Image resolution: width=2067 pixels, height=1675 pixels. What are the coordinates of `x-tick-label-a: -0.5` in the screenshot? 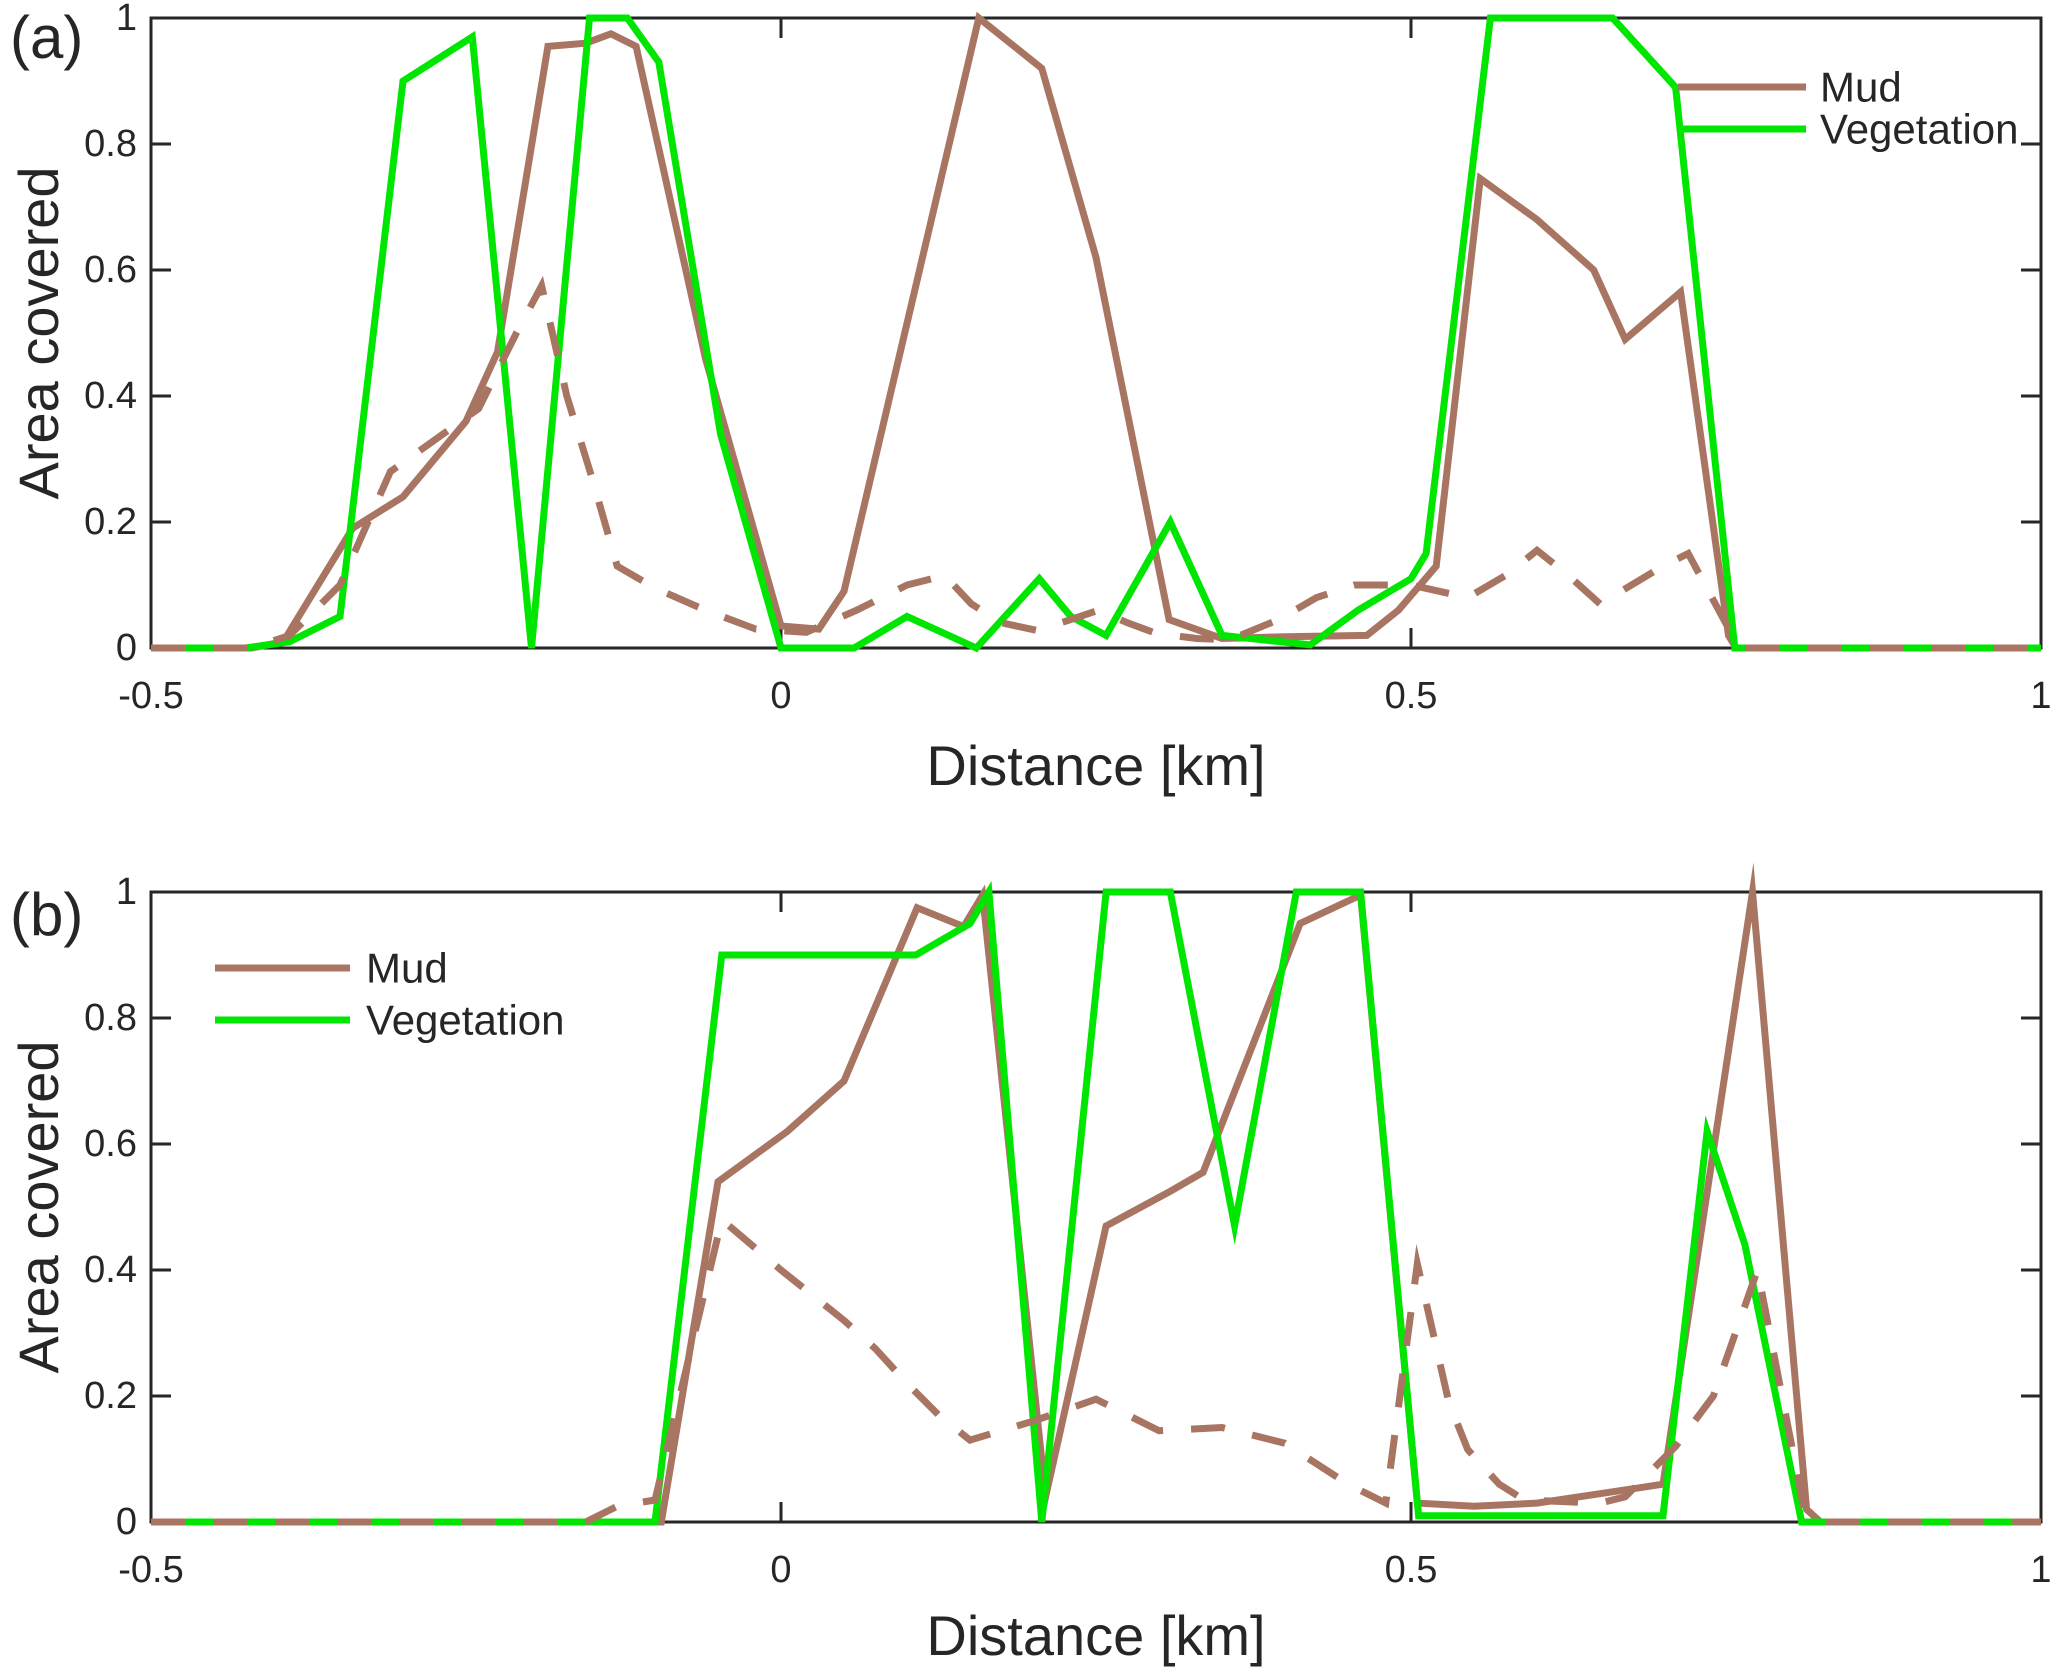 It's located at (150, 696).